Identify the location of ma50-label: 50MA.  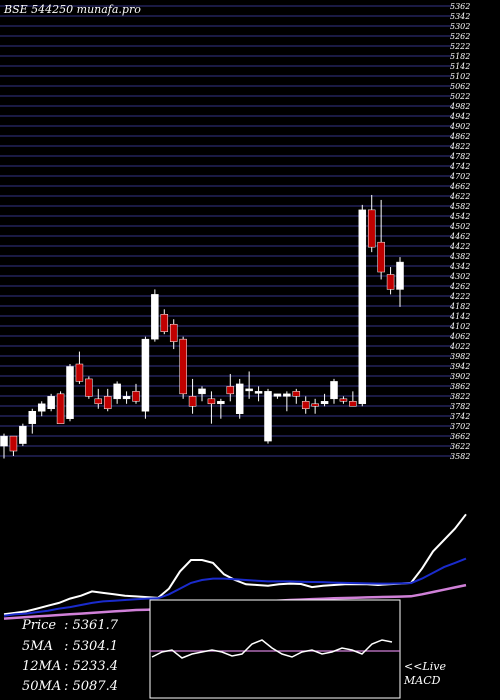
(41, 686).